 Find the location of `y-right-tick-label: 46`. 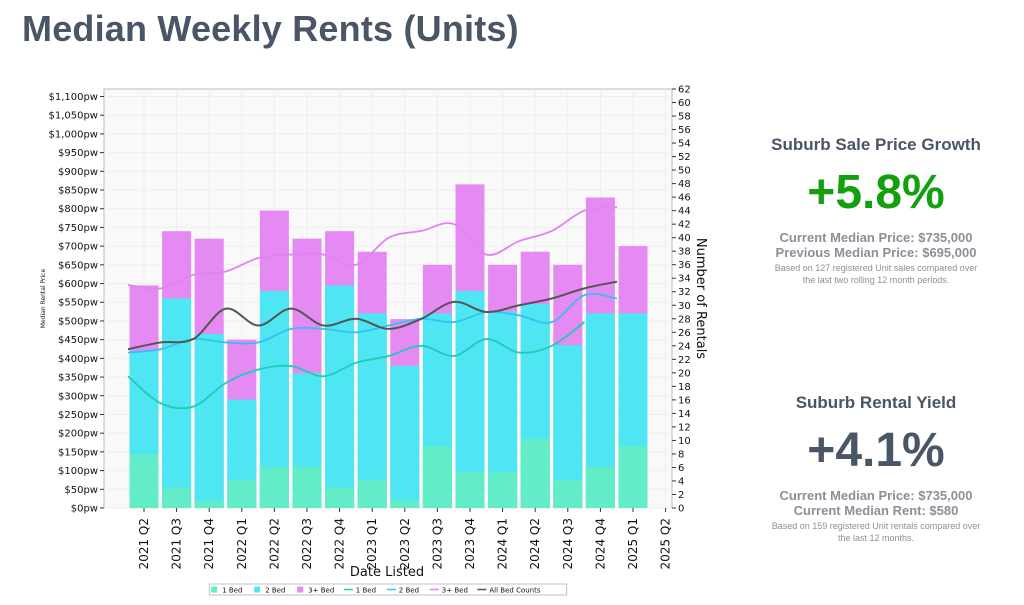

y-right-tick-label: 46 is located at coordinates (684, 198).